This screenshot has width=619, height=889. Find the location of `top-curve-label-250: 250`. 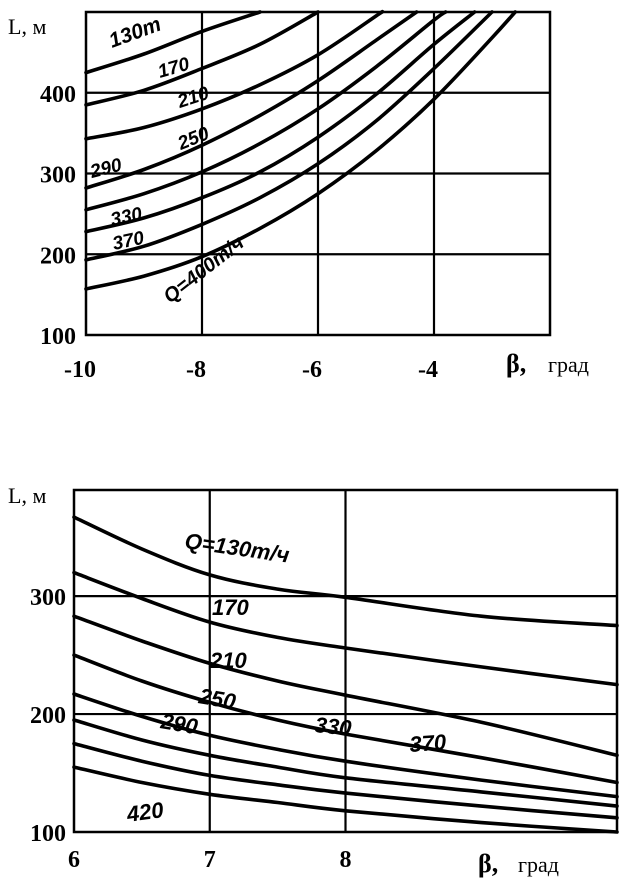

top-curve-label-250: 250 is located at coordinates (193, 139).